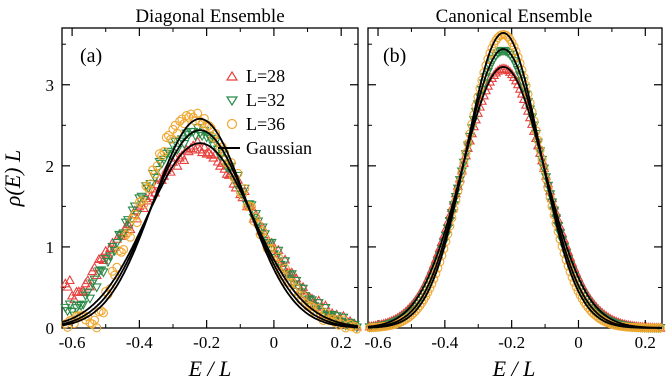 This screenshot has height=384, width=670. Describe the element at coordinates (514, 16) in the screenshot. I see `panel-b-title: Canonical Ensemble` at that location.